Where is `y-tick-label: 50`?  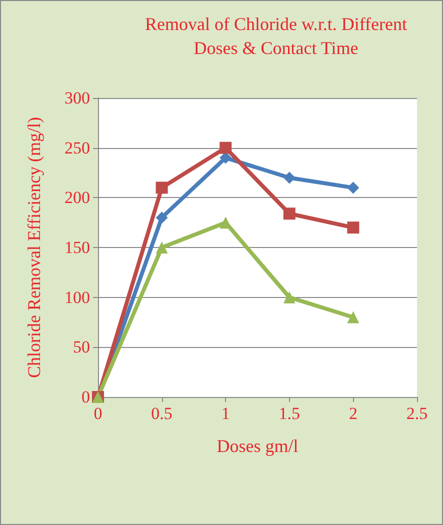 y-tick-label: 50 is located at coordinates (81, 347).